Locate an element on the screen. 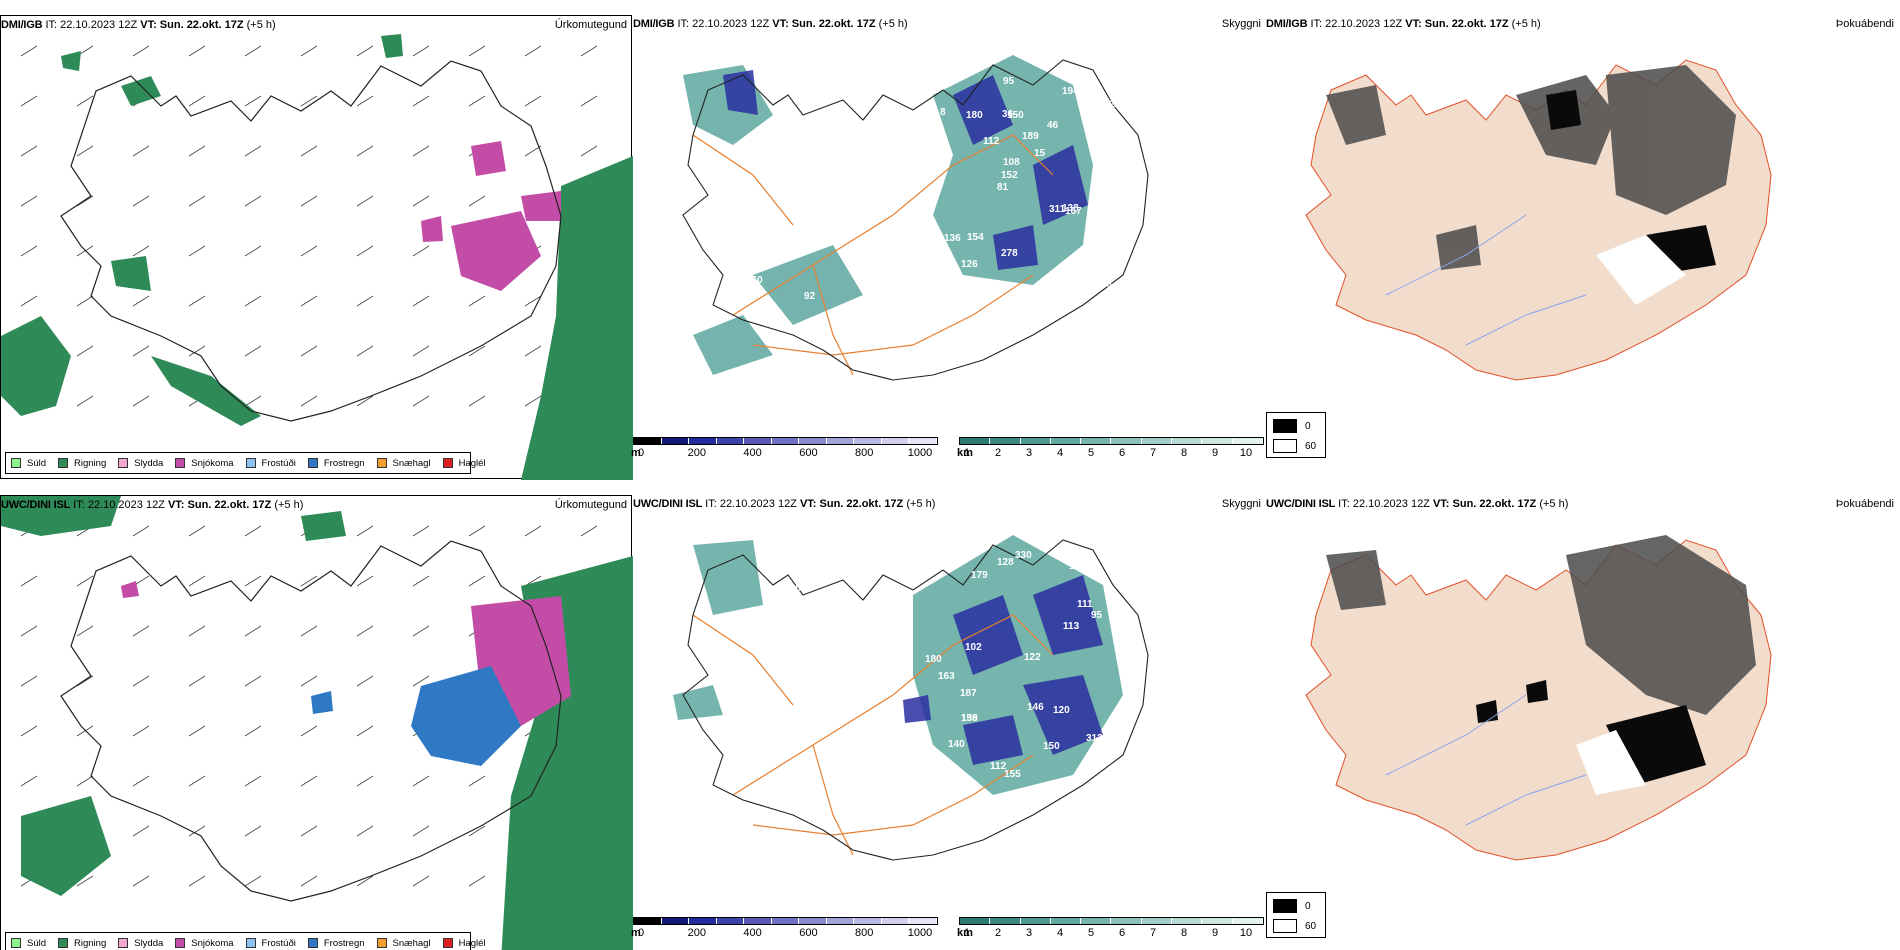 This screenshot has height=950, width=1900. visibility-value-label: 179 is located at coordinates (979, 575).